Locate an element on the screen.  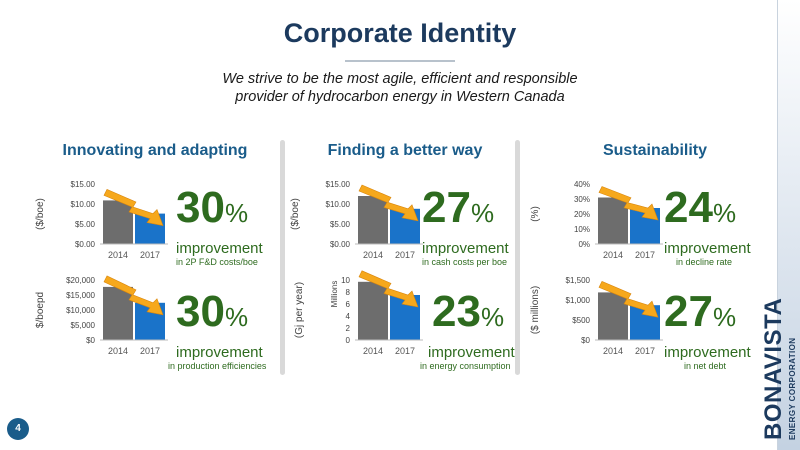
y-tick-label: $500 is located at coordinates (581, 320).